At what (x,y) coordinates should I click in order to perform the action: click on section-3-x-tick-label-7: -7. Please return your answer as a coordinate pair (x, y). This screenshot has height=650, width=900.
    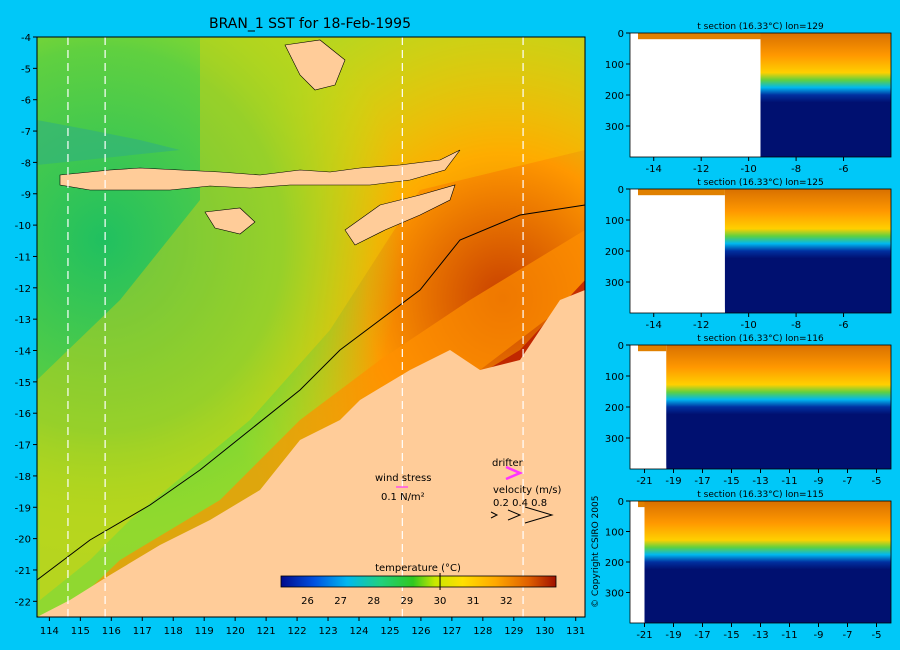
    Looking at the image, I should click on (848, 635).